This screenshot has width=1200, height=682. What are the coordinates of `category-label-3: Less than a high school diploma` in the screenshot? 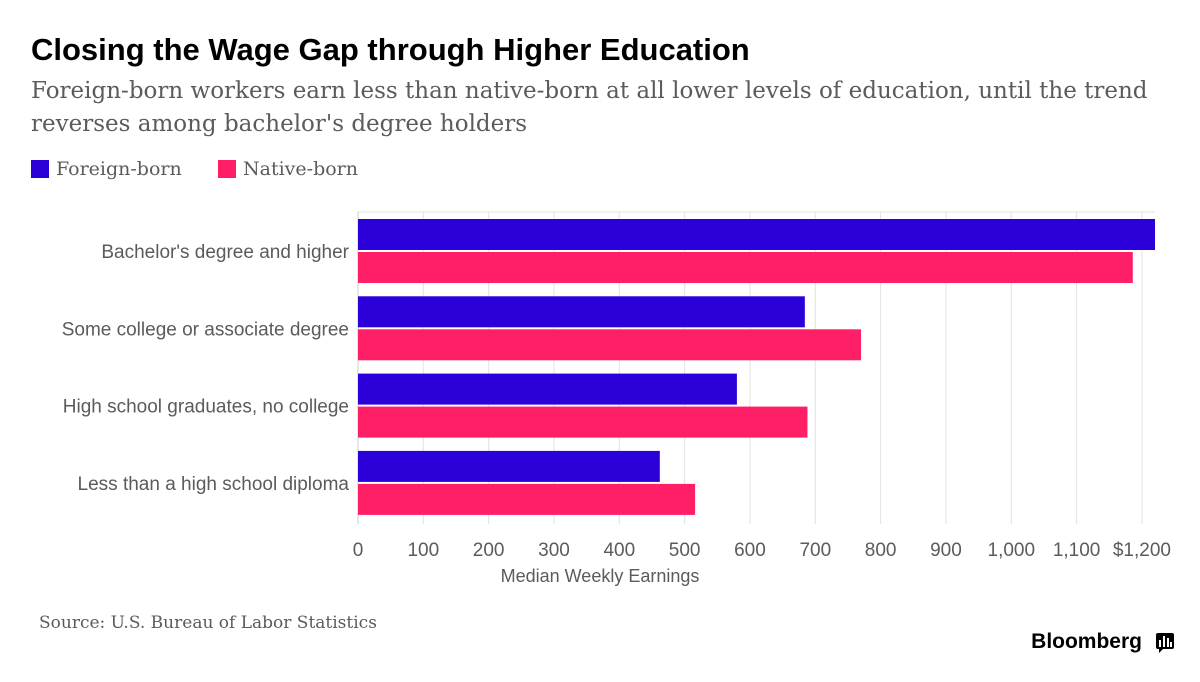 It's located at (214, 484).